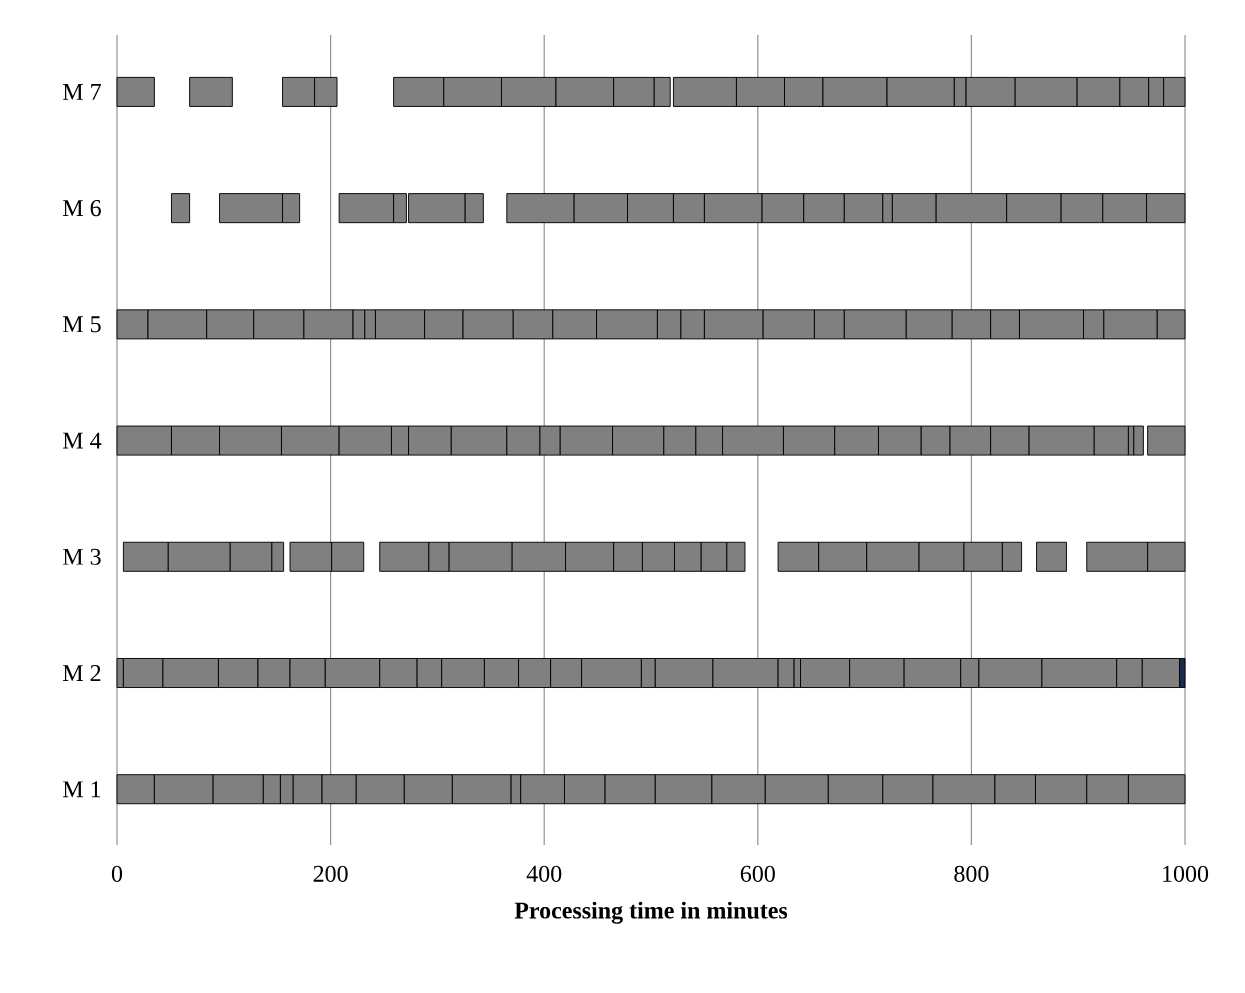 The width and height of the screenshot is (1245, 993). What do you see at coordinates (971, 873) in the screenshot?
I see `x-tick-label: 800` at bounding box center [971, 873].